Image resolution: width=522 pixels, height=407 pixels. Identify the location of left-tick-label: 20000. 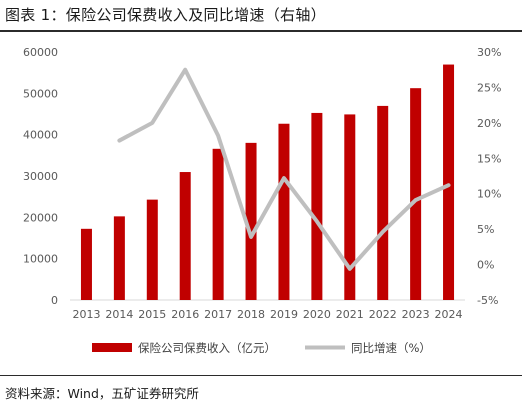
(40, 217).